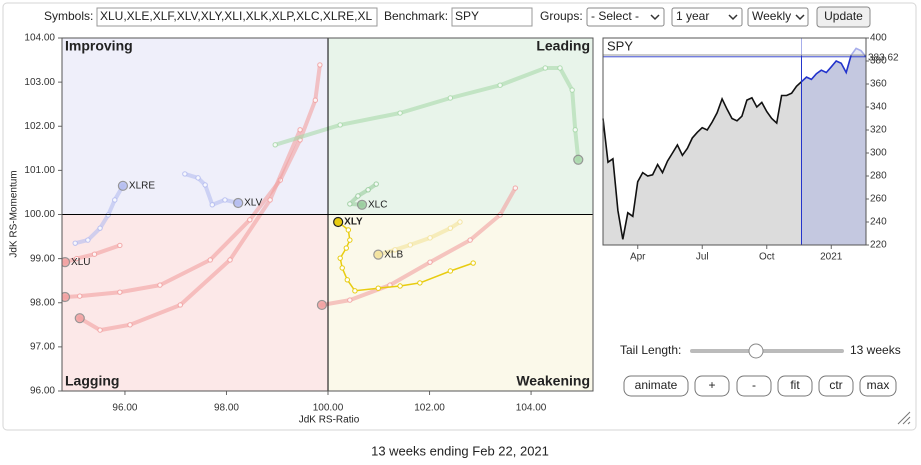  Describe the element at coordinates (460, 450) in the screenshot. I see `caption: 13 weeks ending Feb 22, 2021` at that location.